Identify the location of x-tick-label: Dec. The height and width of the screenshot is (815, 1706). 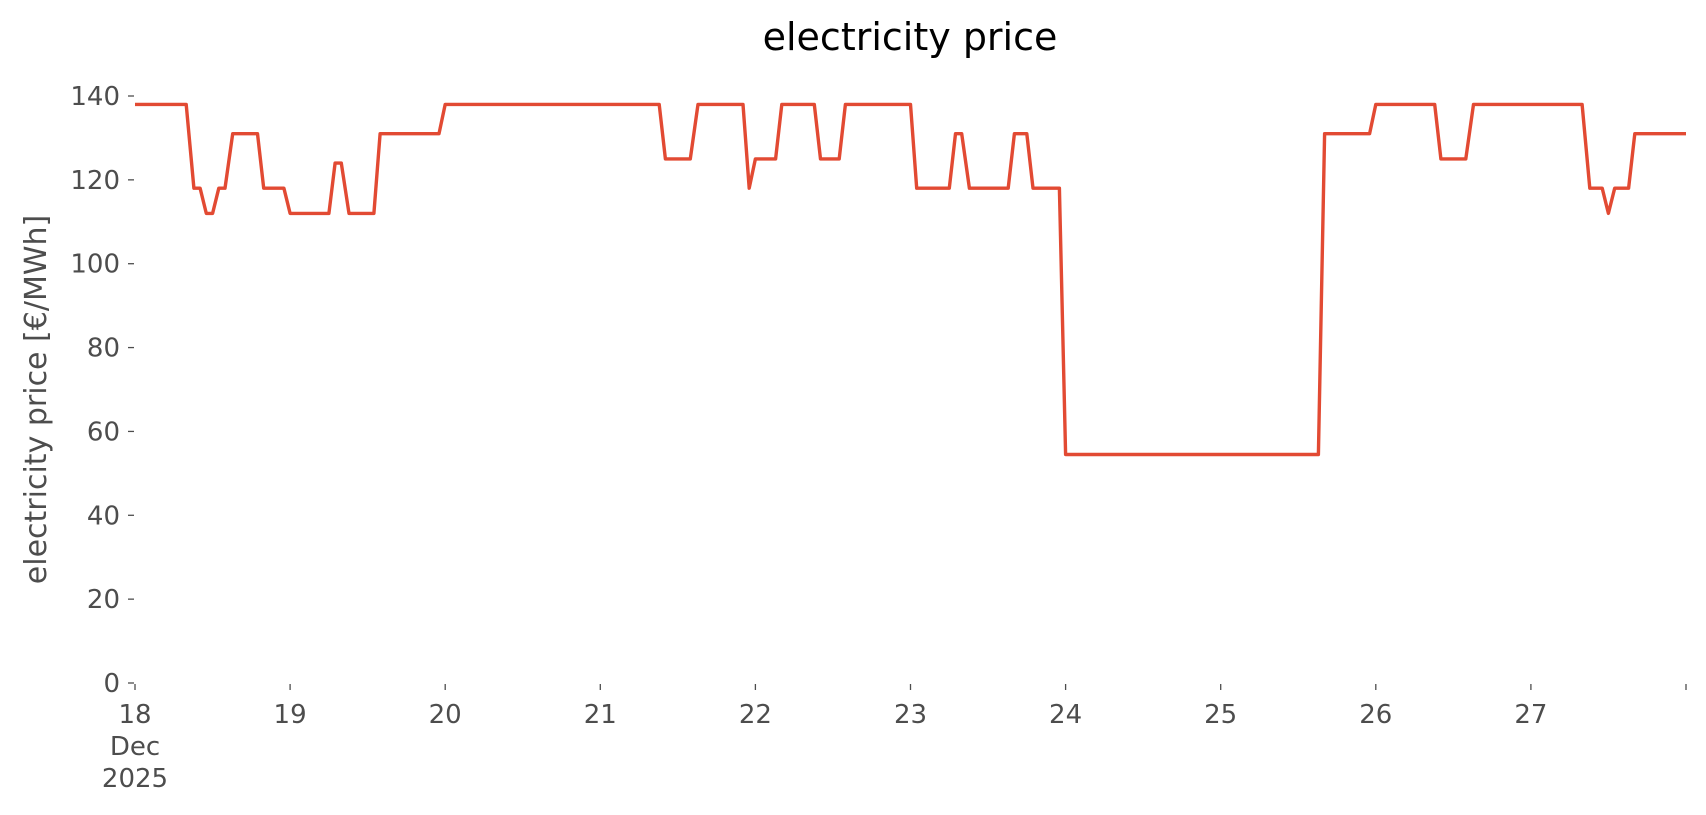
(135, 747).